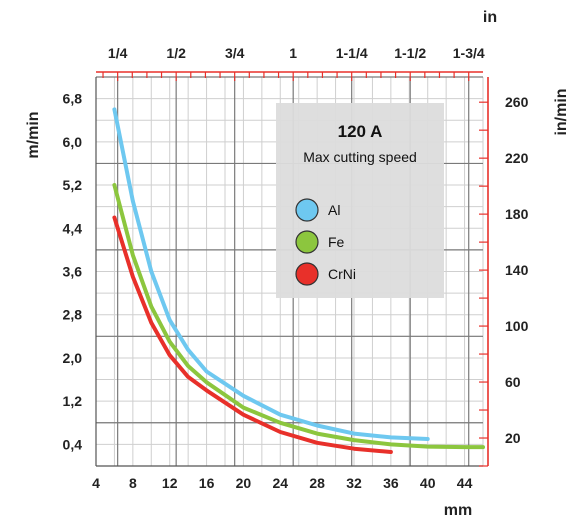 This screenshot has height=524, width=579. Describe the element at coordinates (410, 53) in the screenshot. I see `top-tick-label: 1-1/2` at that location.